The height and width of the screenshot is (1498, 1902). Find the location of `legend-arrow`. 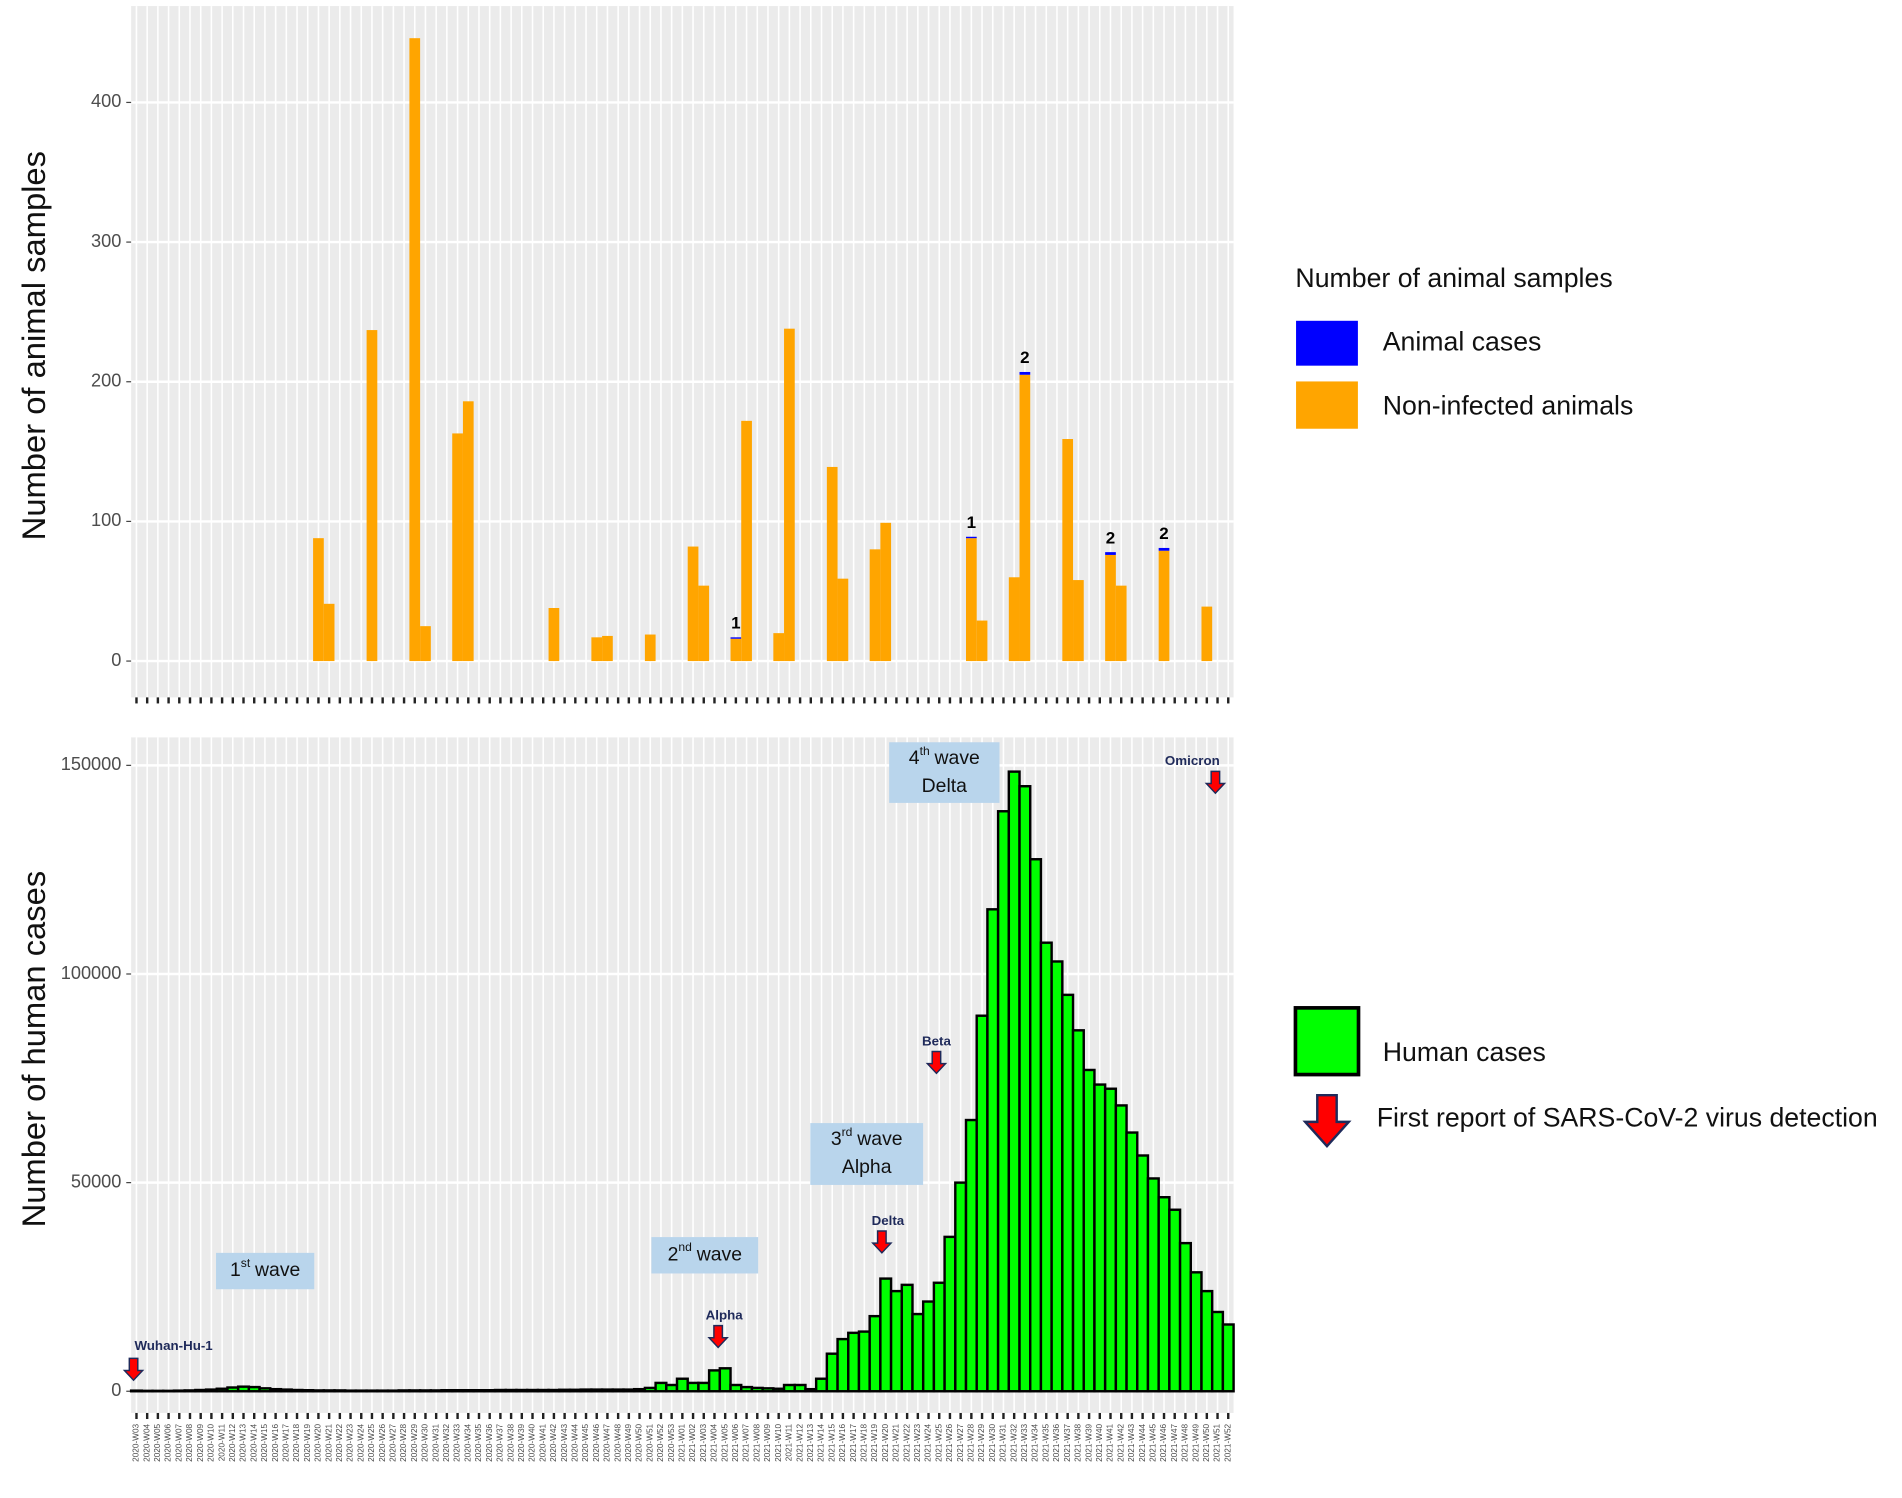

legend-arrow is located at coordinates (1327, 1120).